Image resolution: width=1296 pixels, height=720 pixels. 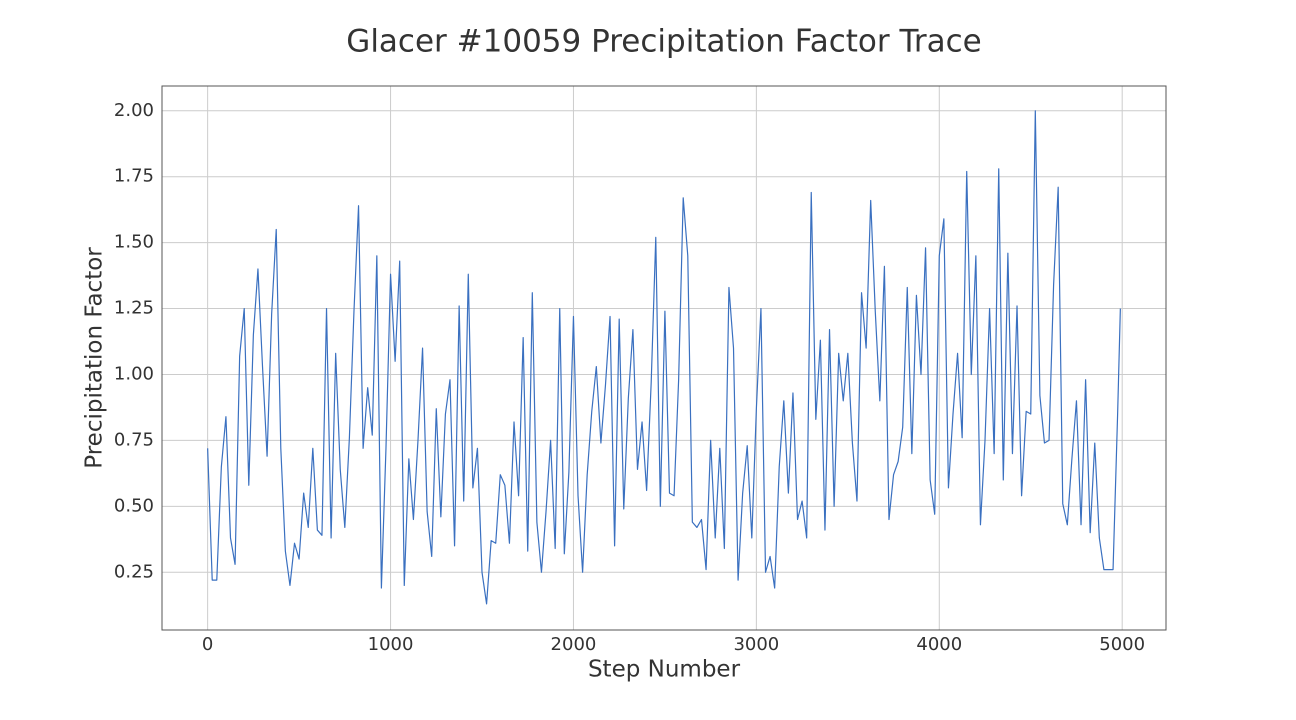 What do you see at coordinates (134, 373) in the screenshot?
I see `y-tick-label: 1.00` at bounding box center [134, 373].